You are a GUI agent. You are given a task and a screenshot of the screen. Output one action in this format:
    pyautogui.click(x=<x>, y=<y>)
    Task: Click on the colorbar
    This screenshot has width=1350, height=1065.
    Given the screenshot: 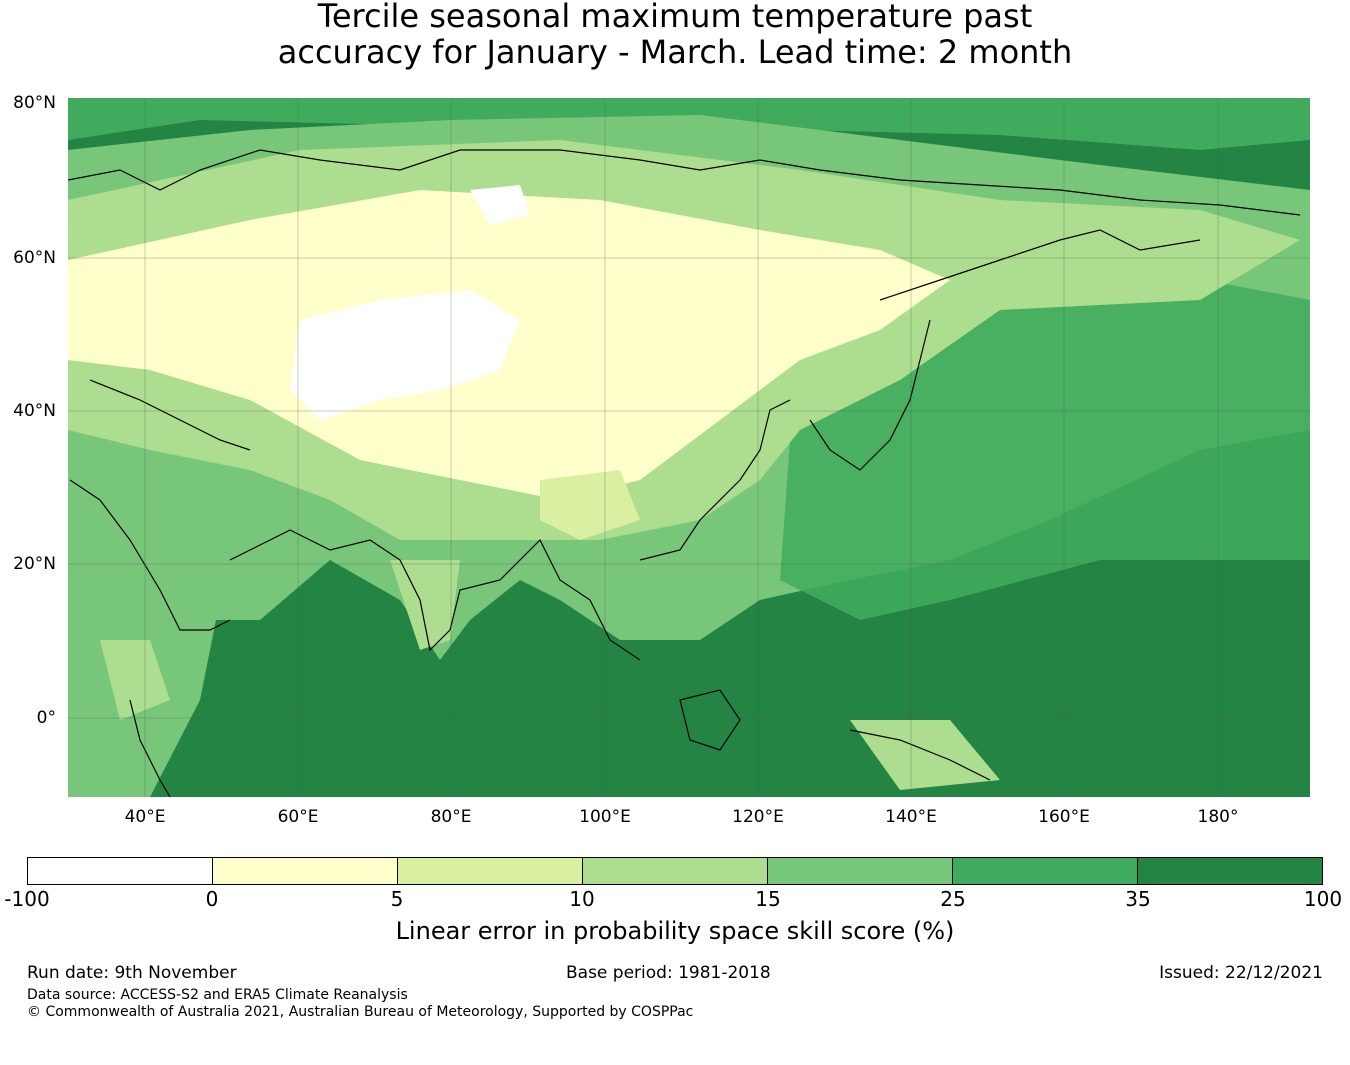 What is the action you would take?
    pyautogui.click(x=675, y=871)
    